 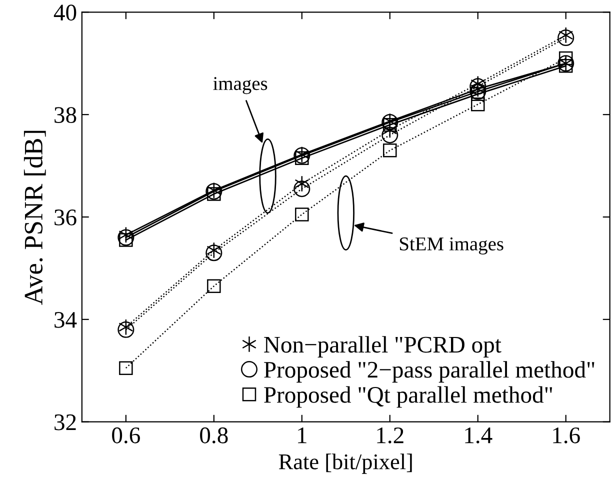 I want to click on x-axis-title: Rate [bit/pixel], so click(x=345, y=464).